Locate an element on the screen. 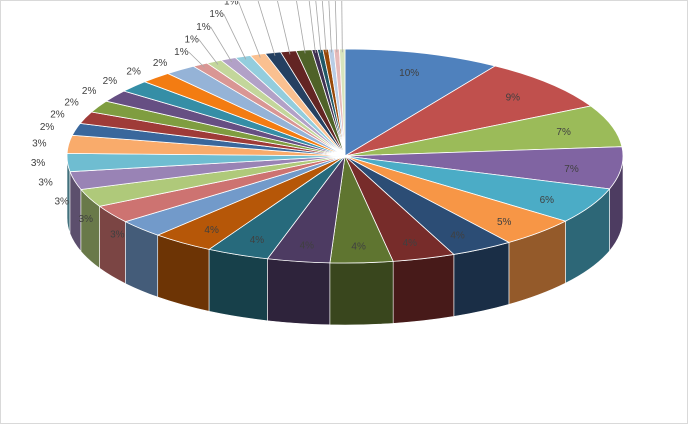  data-label: 6% is located at coordinates (547, 200).